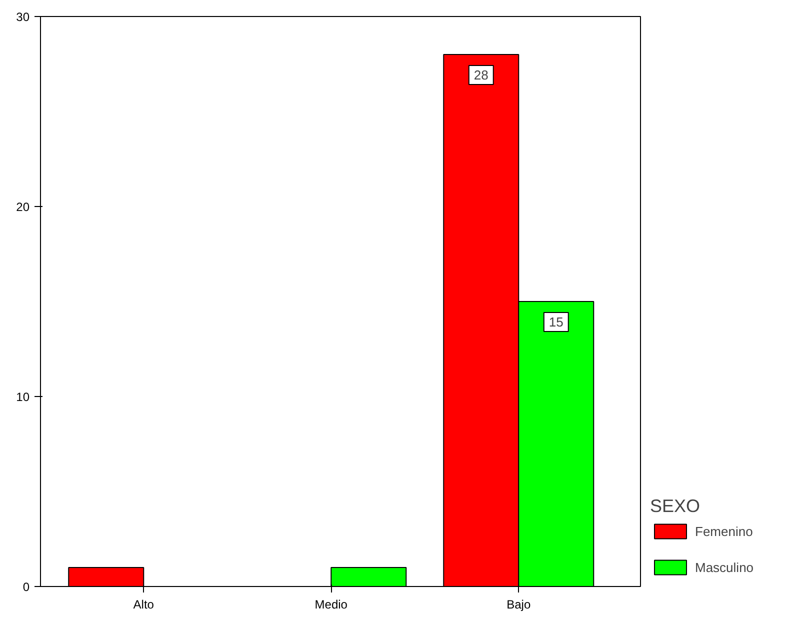 This screenshot has height=634, width=810. What do you see at coordinates (26, 587) in the screenshot?
I see `y-tick-label: 0` at bounding box center [26, 587].